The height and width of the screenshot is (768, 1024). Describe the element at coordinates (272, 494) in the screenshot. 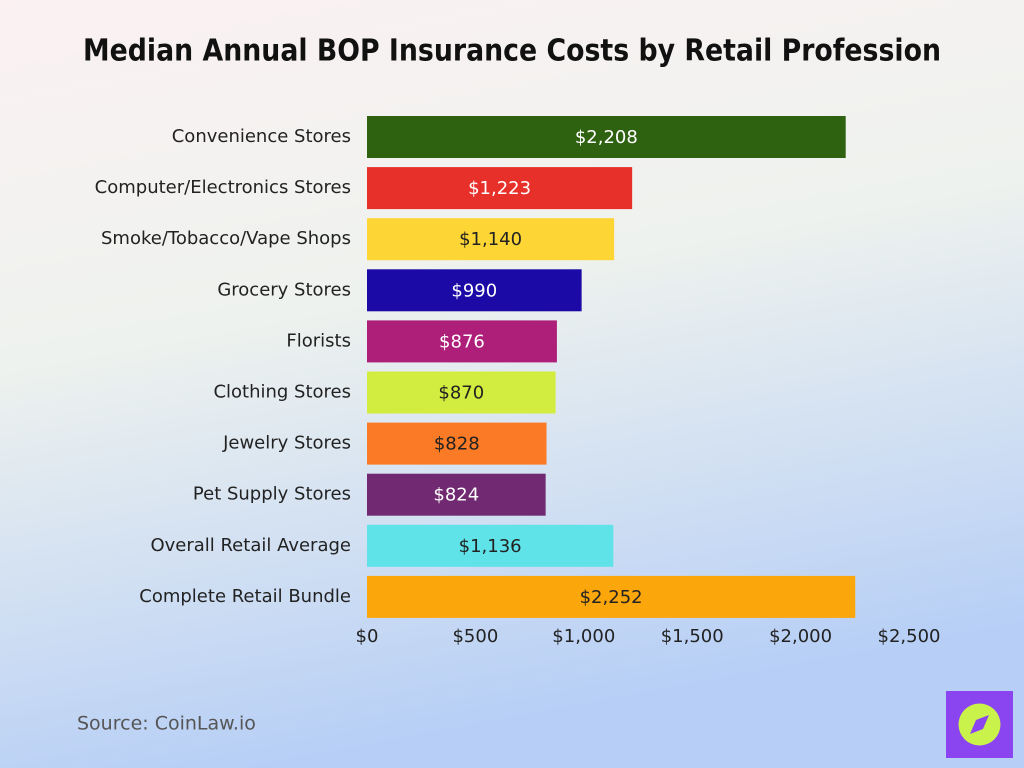

I see `y-tick-label: Pet Supply Stores` at that location.